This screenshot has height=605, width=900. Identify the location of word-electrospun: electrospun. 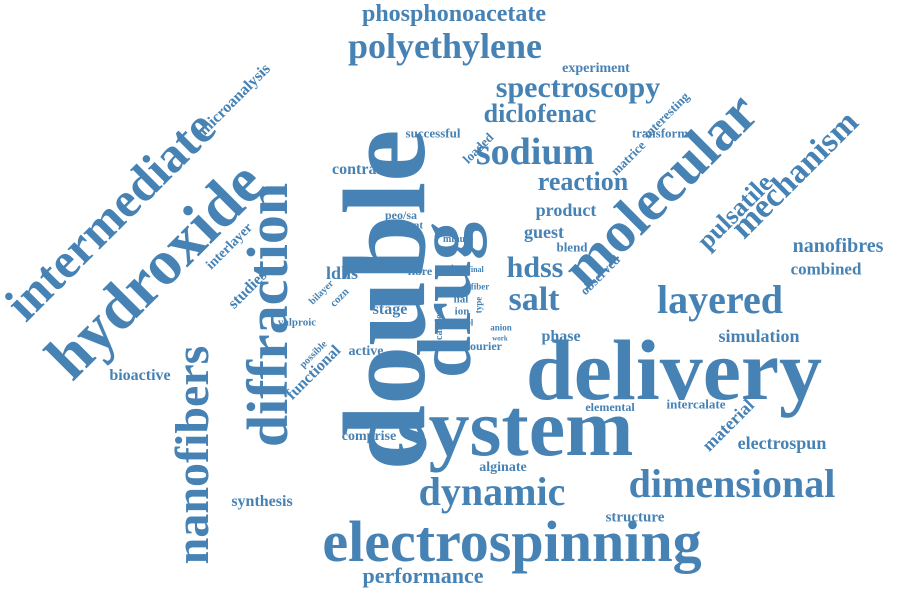
(782, 443).